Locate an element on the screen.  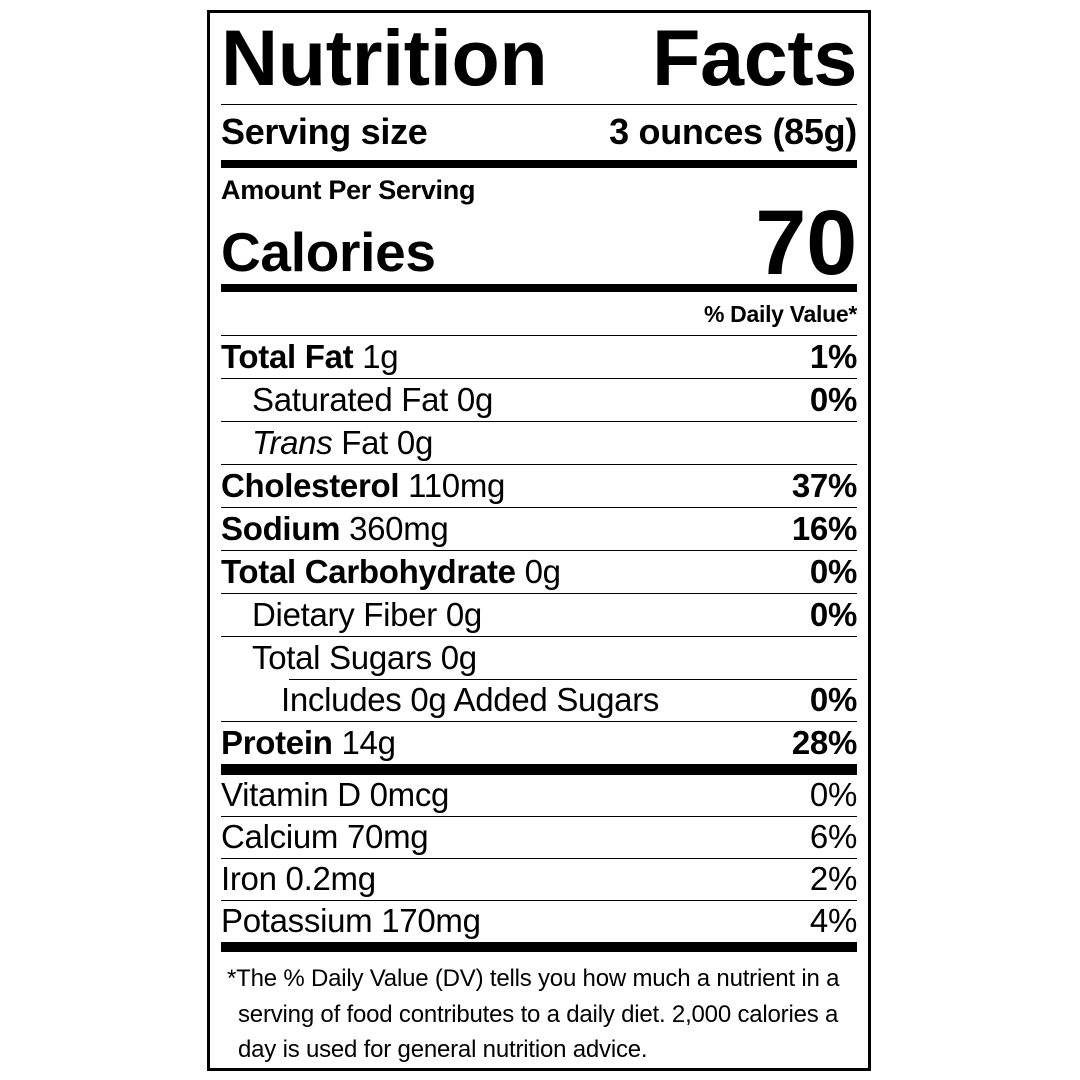
nutrient-name: Total Fat 1g is located at coordinates (310, 356).